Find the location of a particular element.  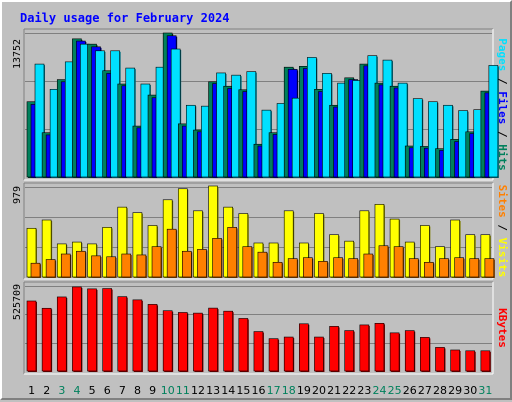

legend-item-hits: Hits is located at coordinates (502, 157).